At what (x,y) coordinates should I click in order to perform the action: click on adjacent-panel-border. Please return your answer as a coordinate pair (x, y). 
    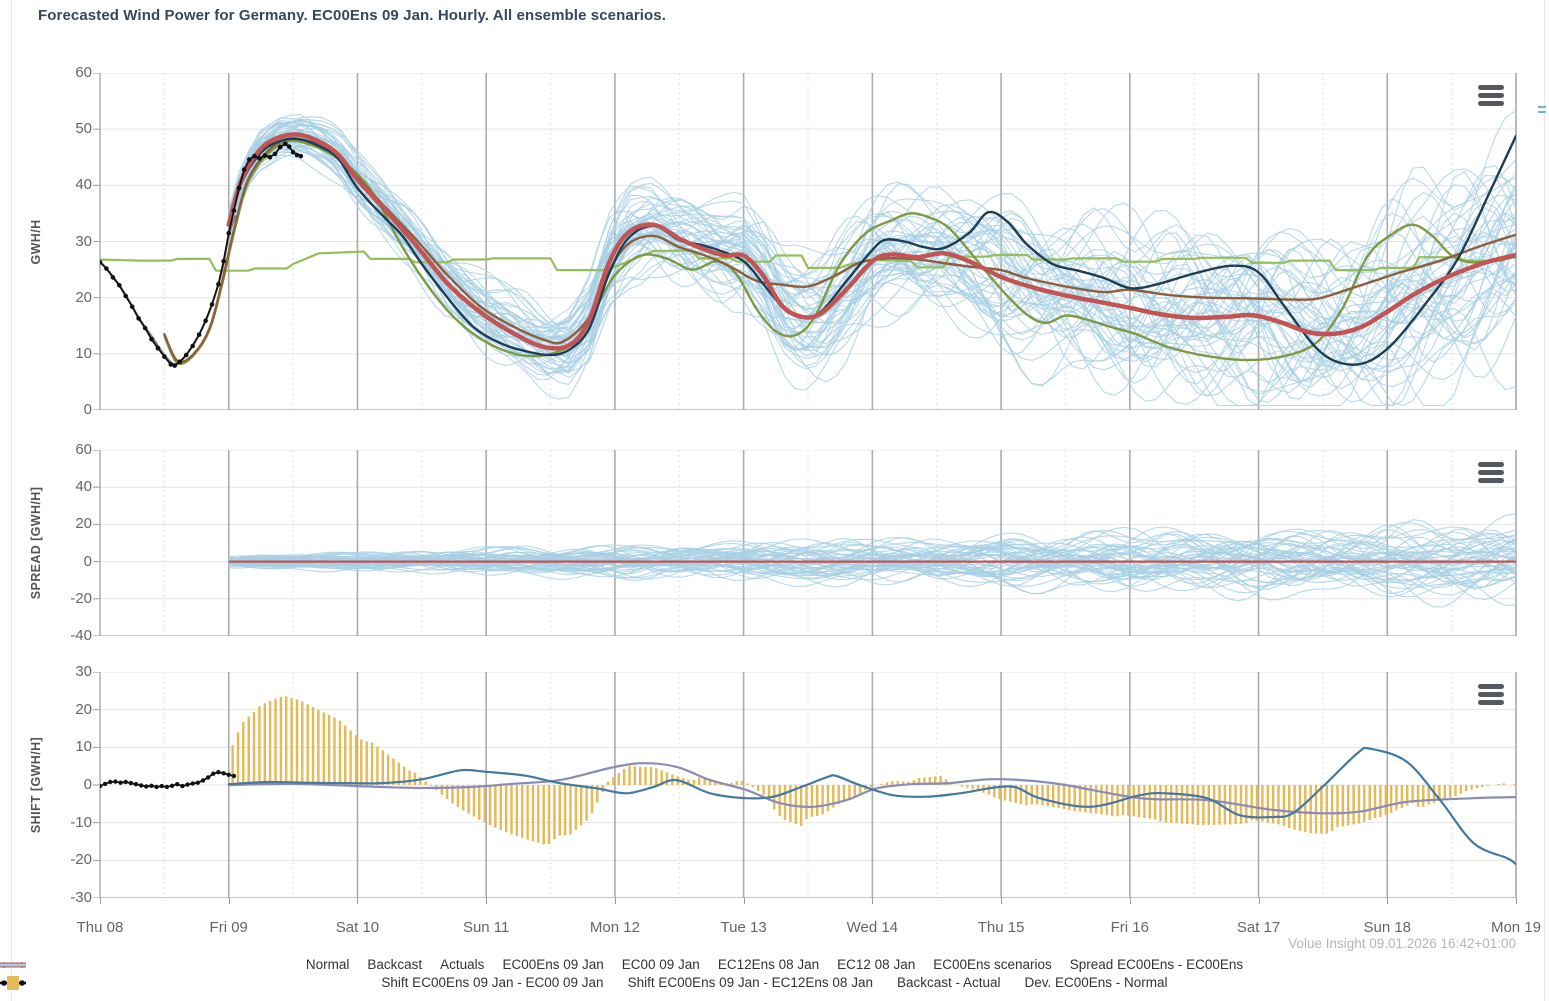
    Looking at the image, I should click on (1544, 500).